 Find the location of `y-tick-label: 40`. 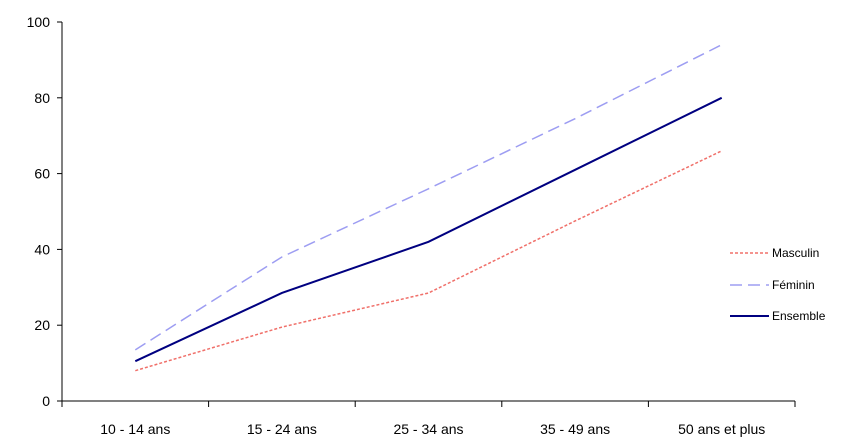

y-tick-label: 40 is located at coordinates (42, 249).